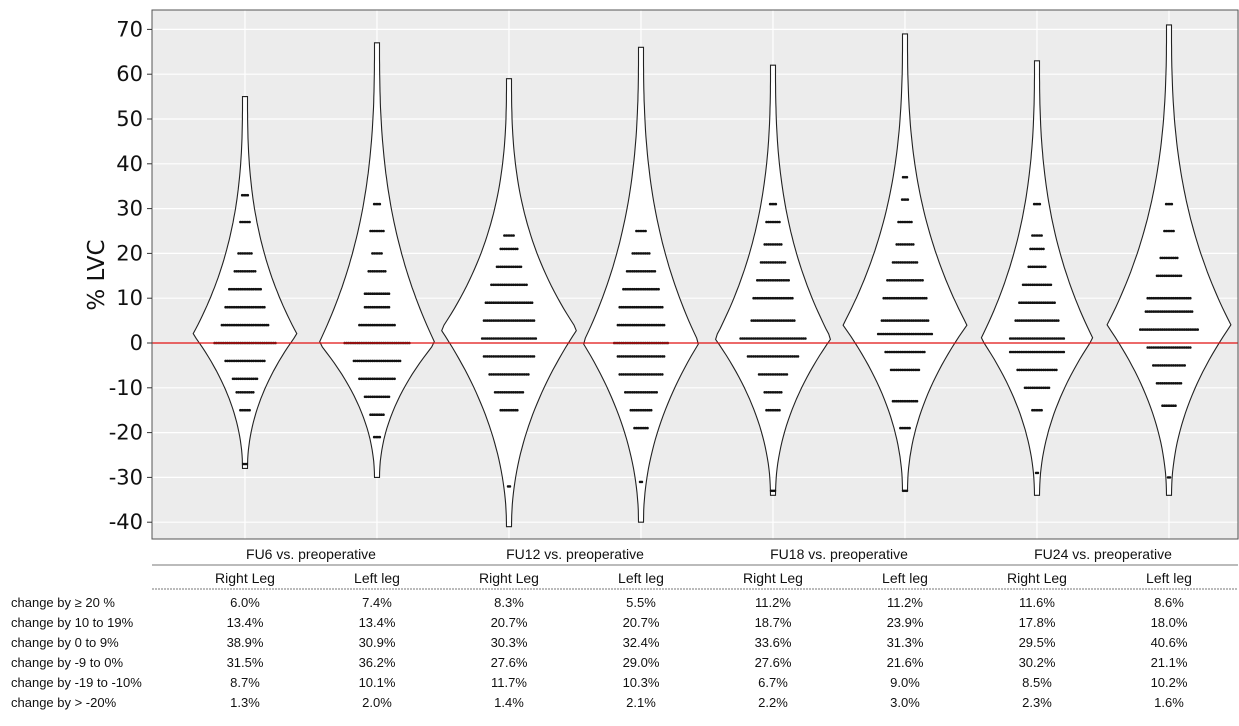 The height and width of the screenshot is (726, 1239). Describe the element at coordinates (1169, 578) in the screenshot. I see `column-header: Left leg` at that location.